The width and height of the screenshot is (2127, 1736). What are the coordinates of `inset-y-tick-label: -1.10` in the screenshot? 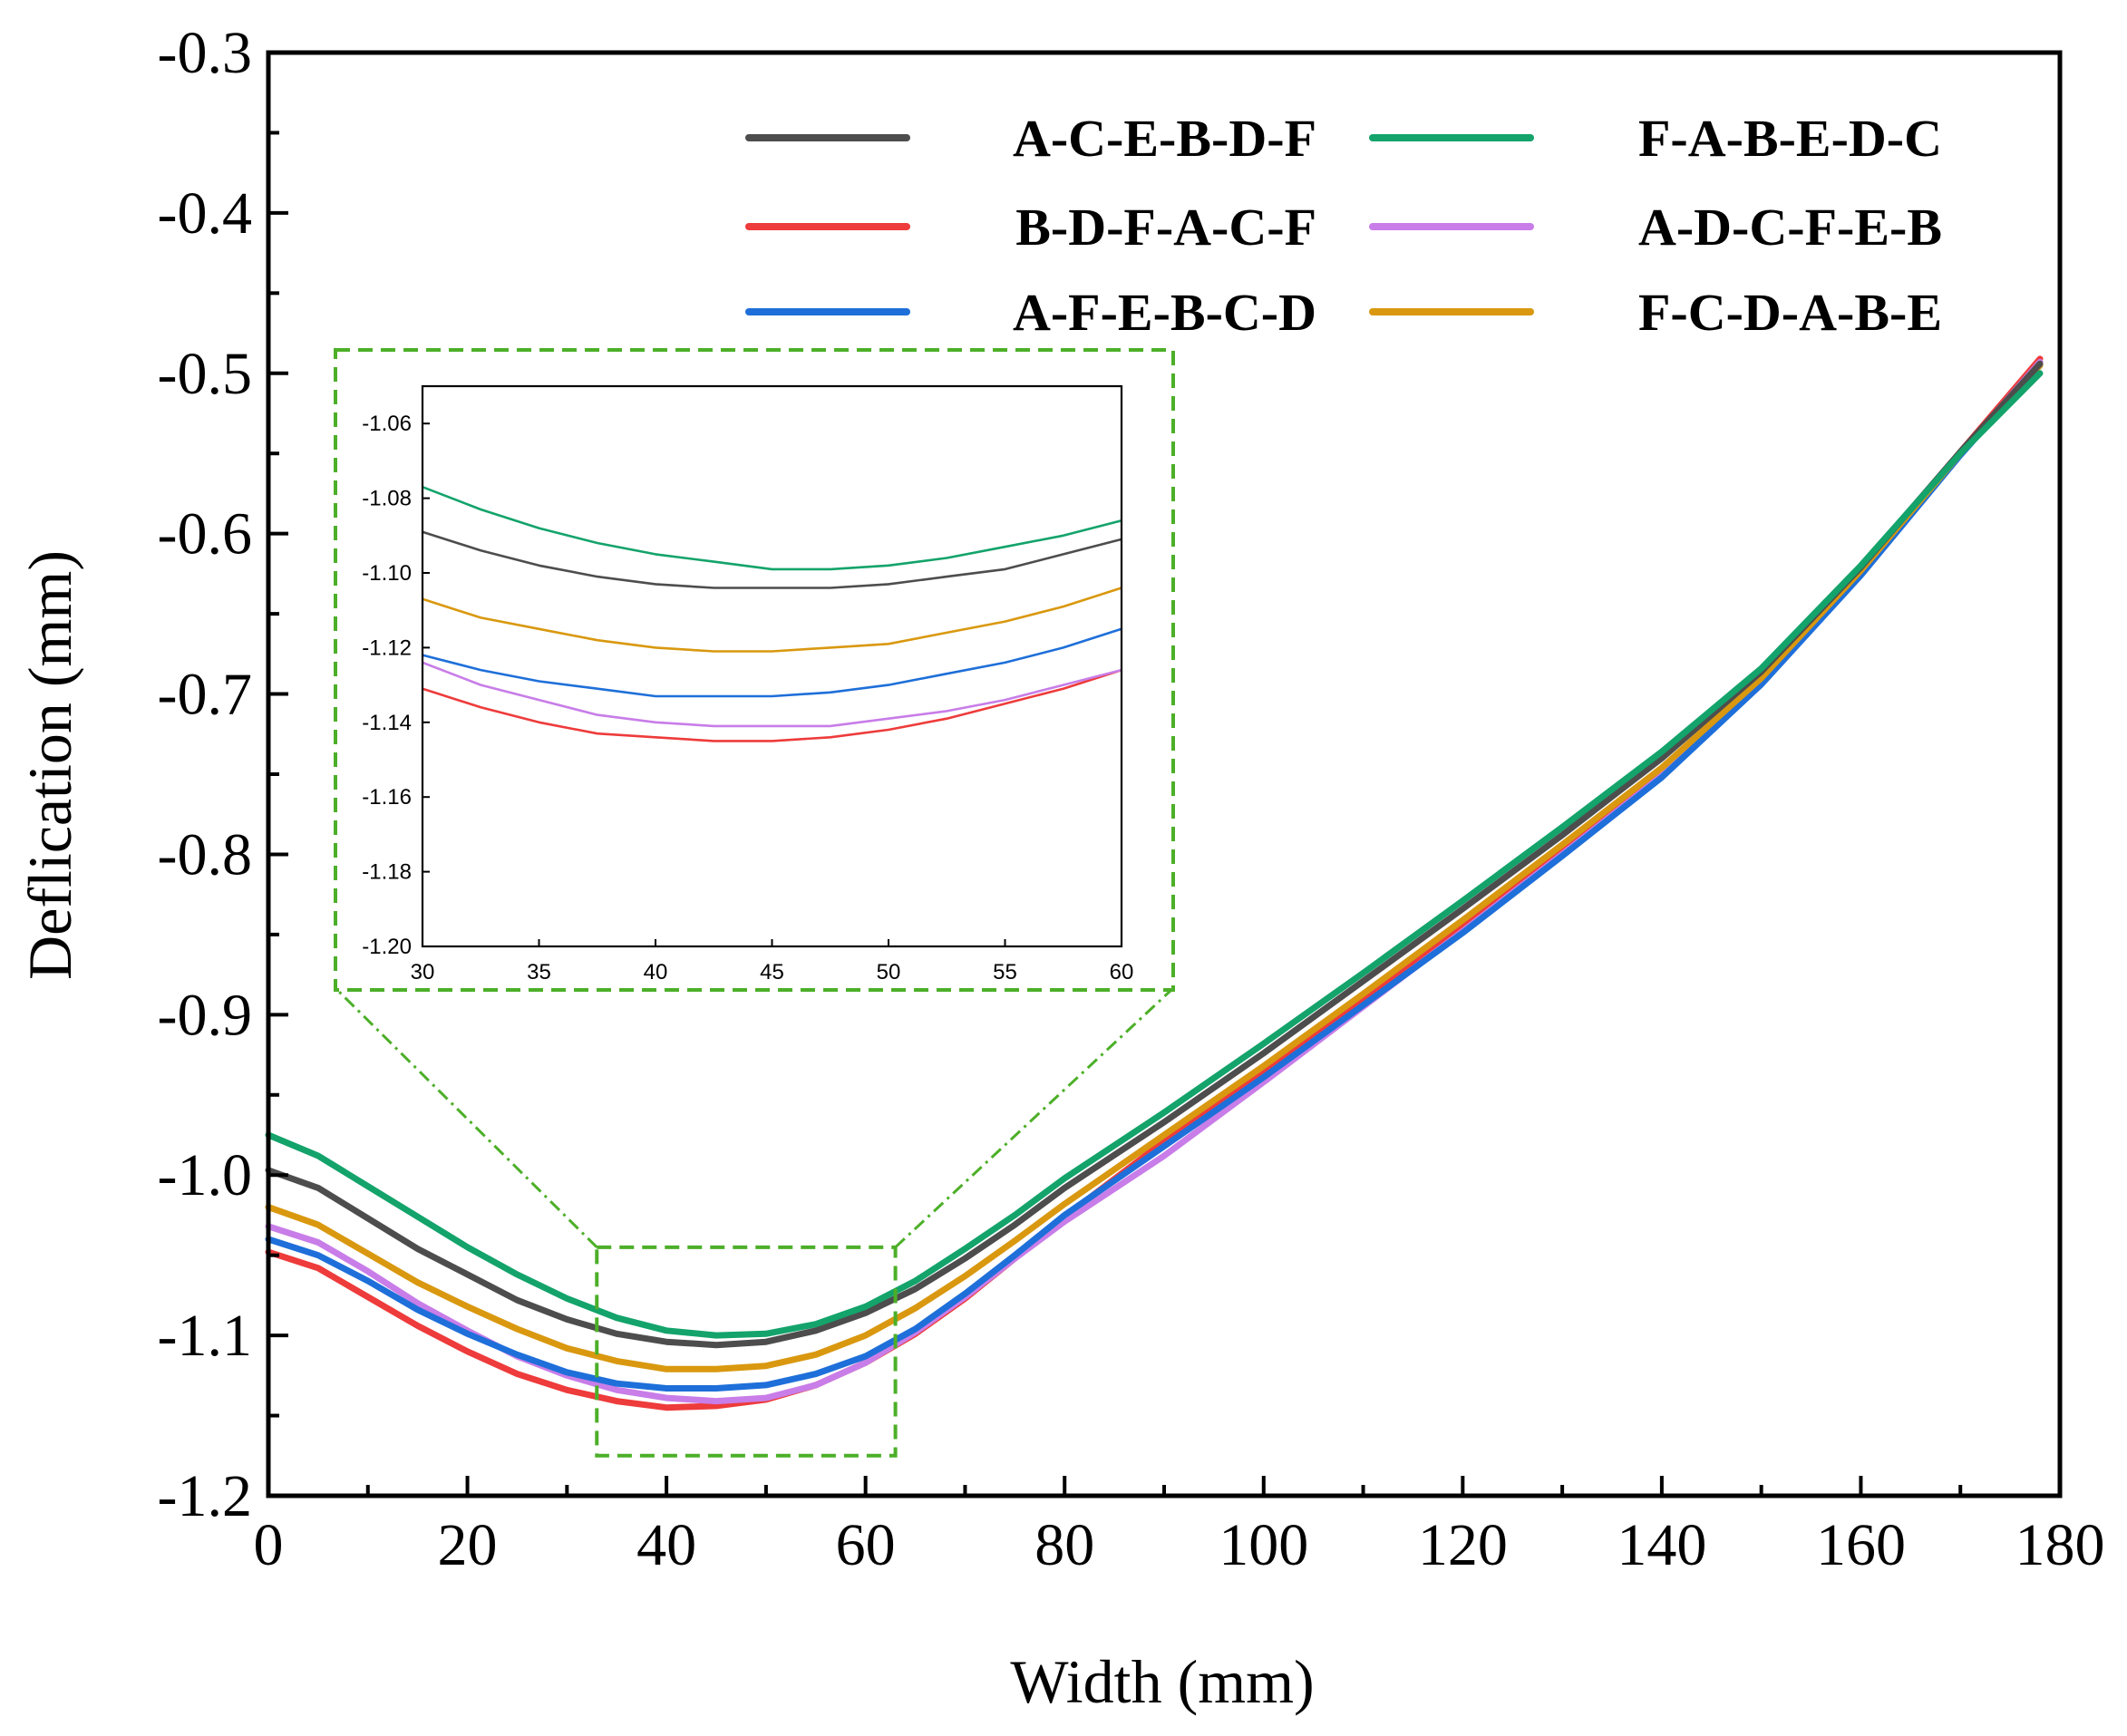 It's located at (387, 573).